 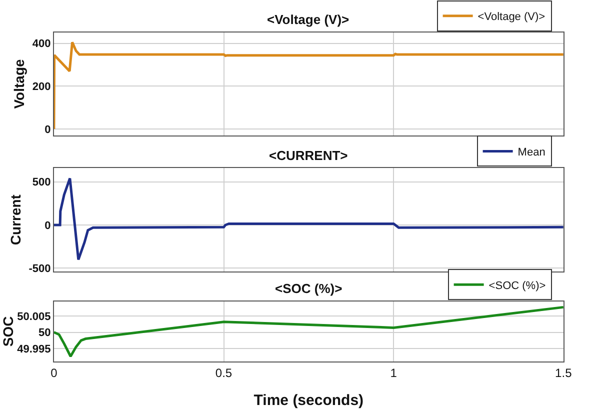 I want to click on legend-label: <SOC (%)>, so click(x=517, y=286).